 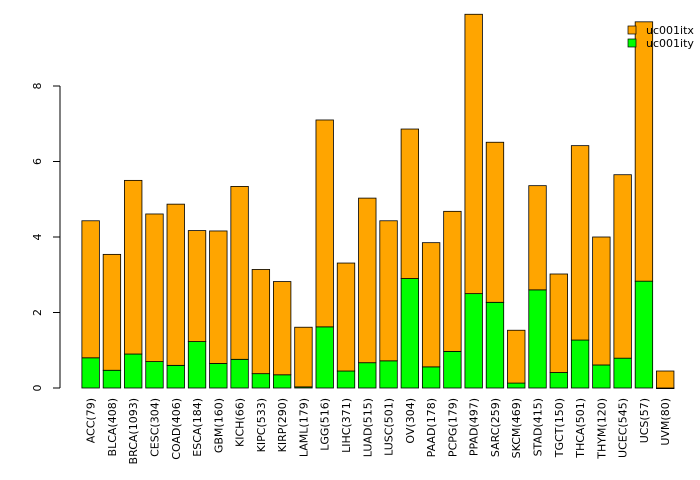 I want to click on x-tick-label: UVM(80), so click(x=665, y=422).